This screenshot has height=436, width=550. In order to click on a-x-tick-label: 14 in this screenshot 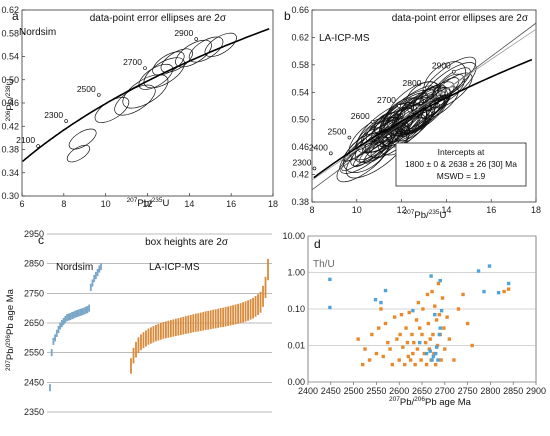, I will do `click(189, 204)`.